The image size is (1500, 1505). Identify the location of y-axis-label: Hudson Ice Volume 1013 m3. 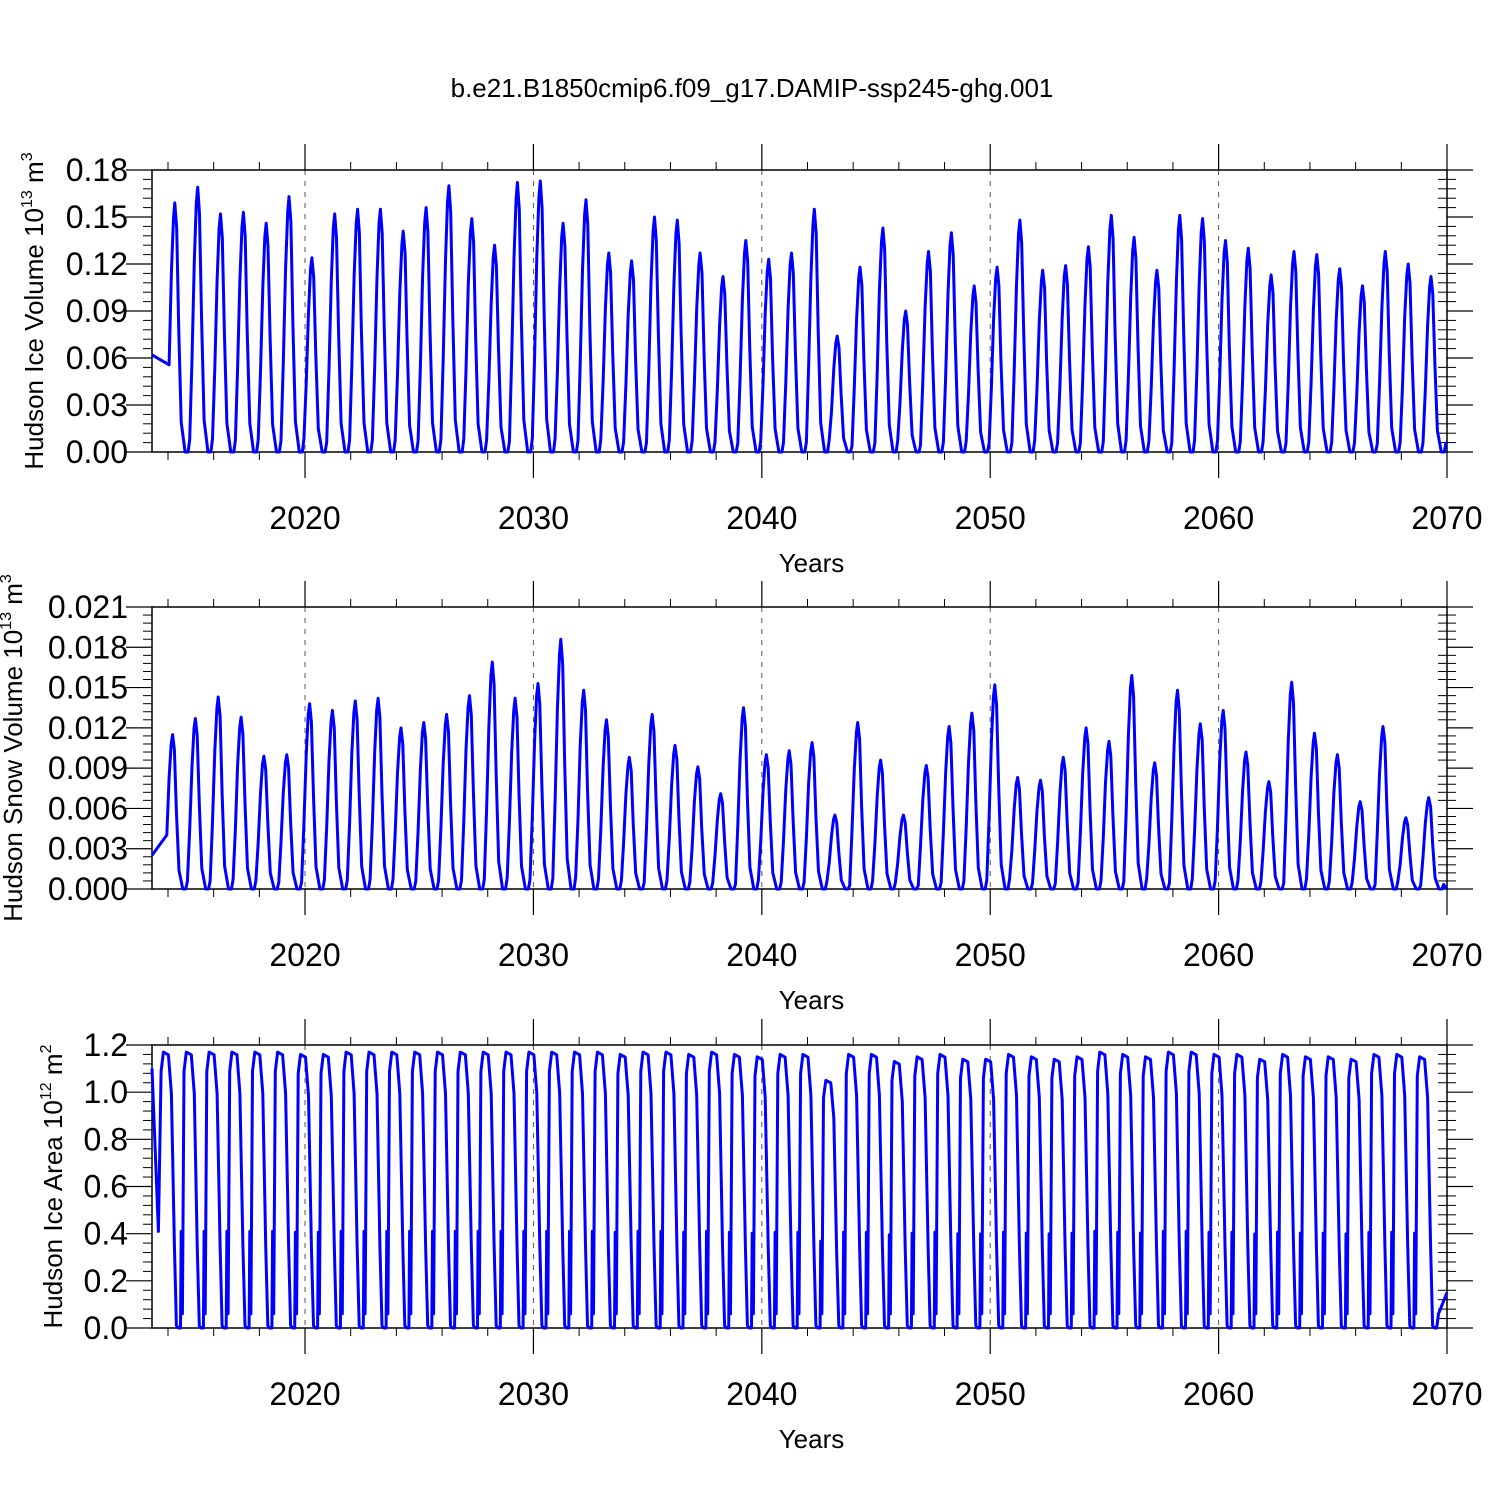
(34, 310).